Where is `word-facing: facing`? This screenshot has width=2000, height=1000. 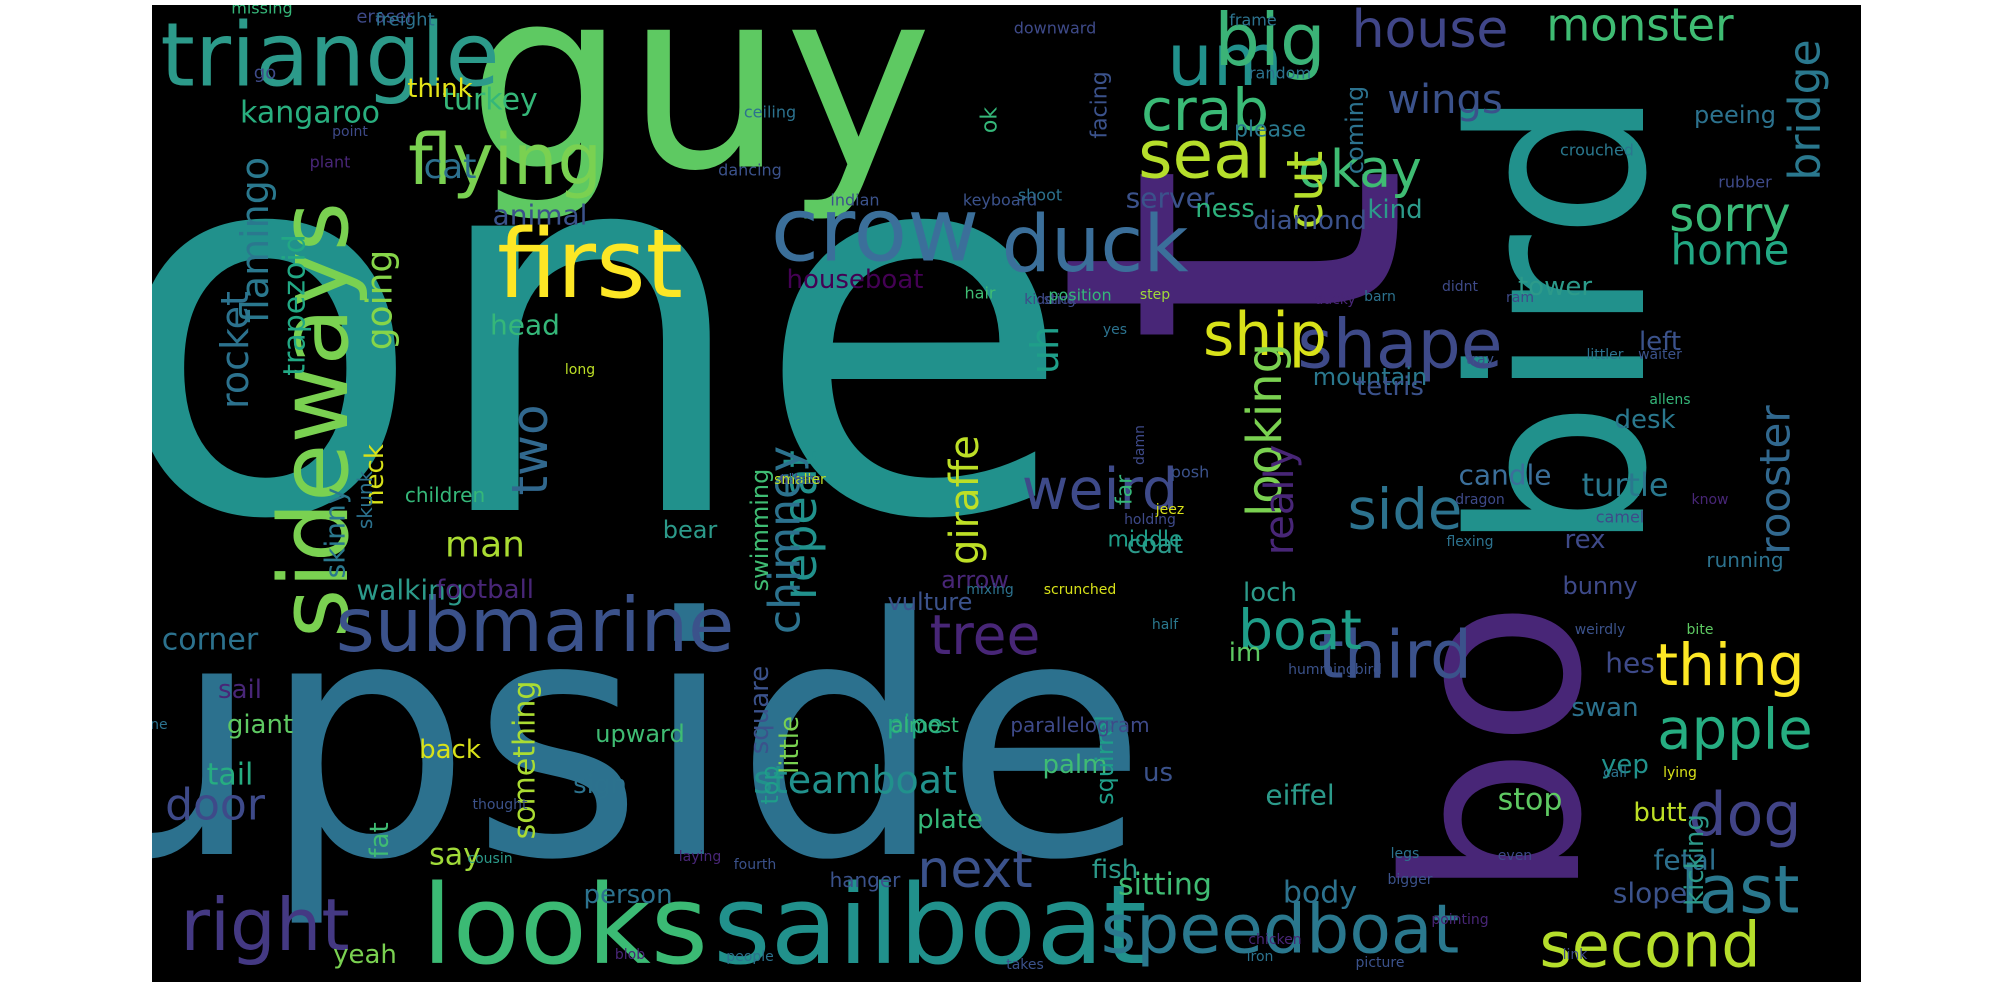 word-facing: facing is located at coordinates (1100, 104).